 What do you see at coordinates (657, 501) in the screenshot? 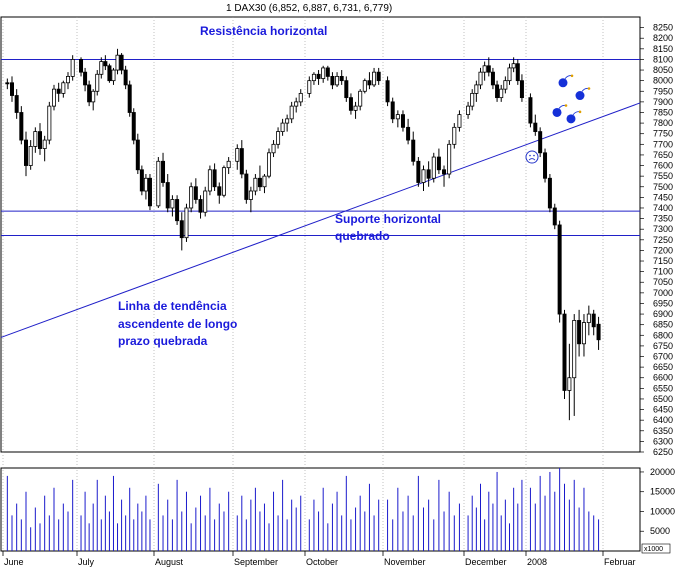
I see `volume-axis: 20000 15000 10000 5000` at bounding box center [657, 501].